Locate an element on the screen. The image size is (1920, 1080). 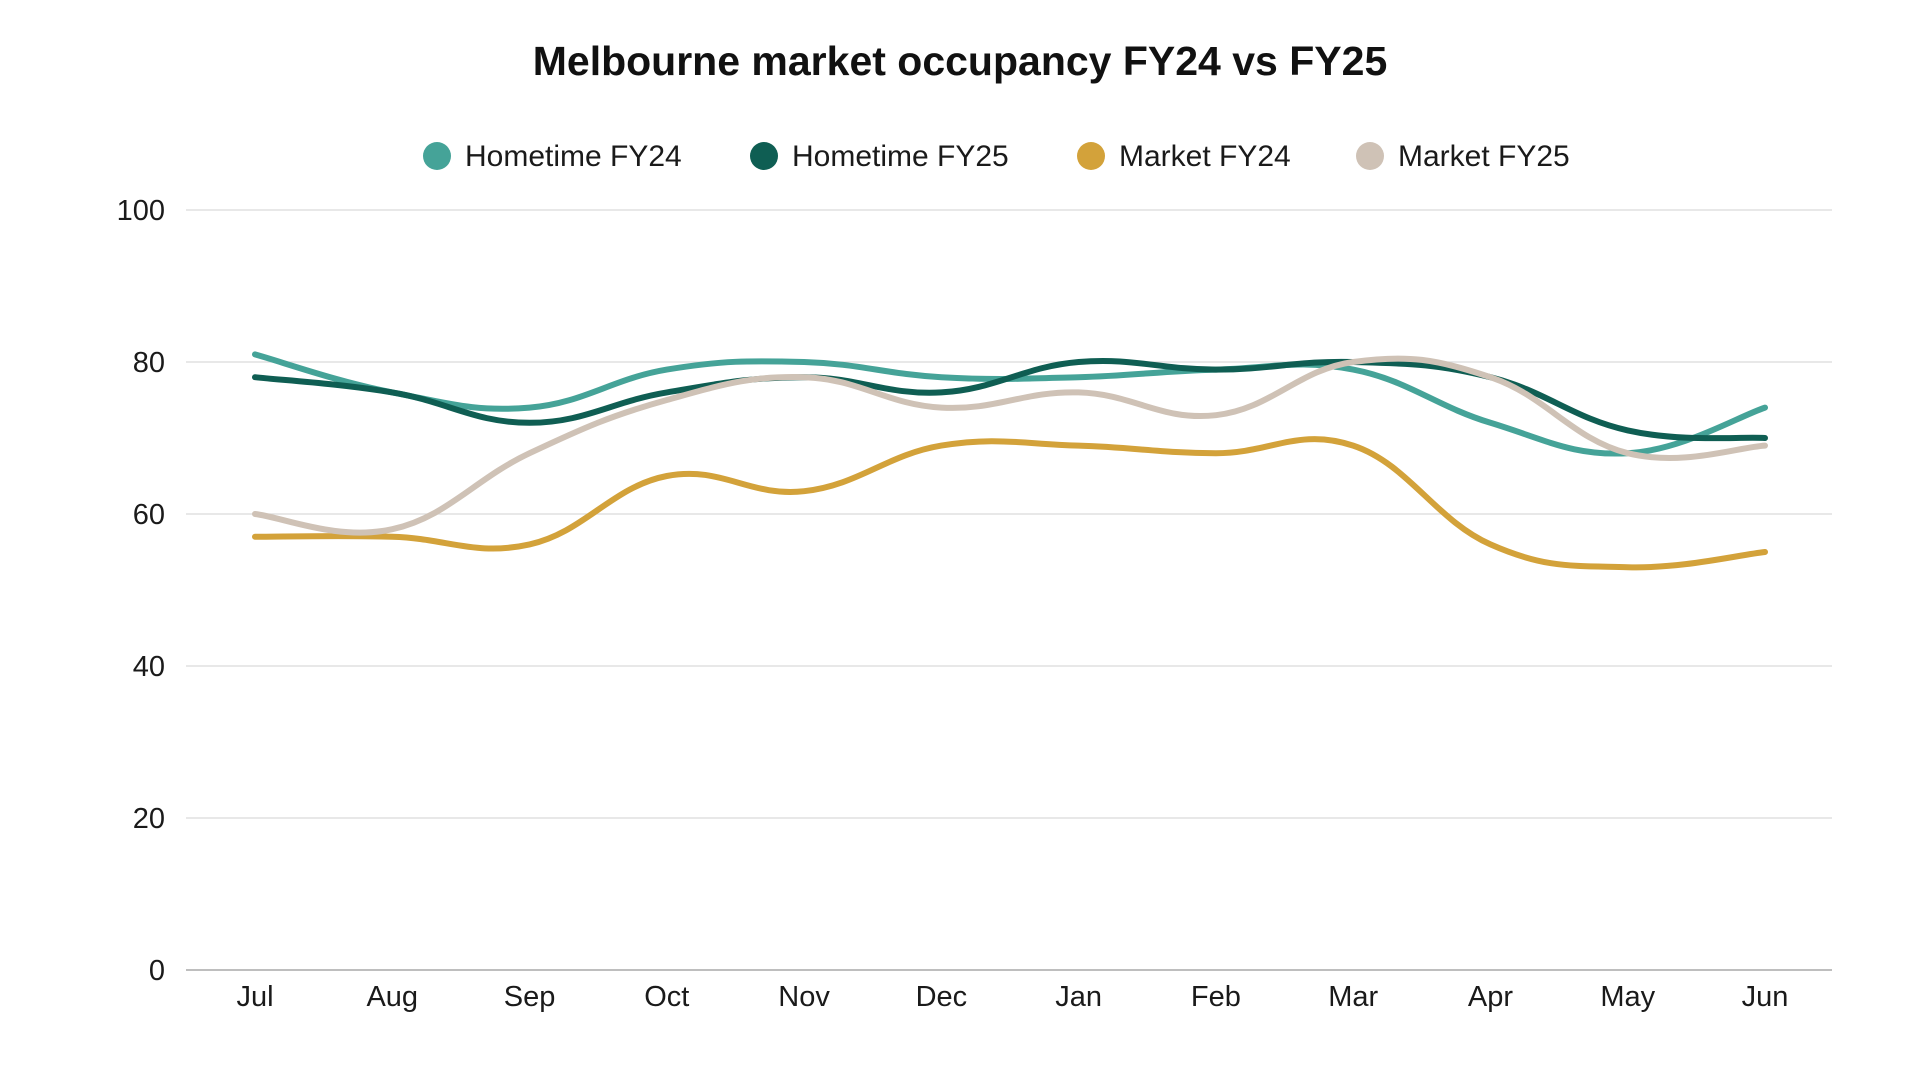
y-tick-label: 80 is located at coordinates (149, 363).